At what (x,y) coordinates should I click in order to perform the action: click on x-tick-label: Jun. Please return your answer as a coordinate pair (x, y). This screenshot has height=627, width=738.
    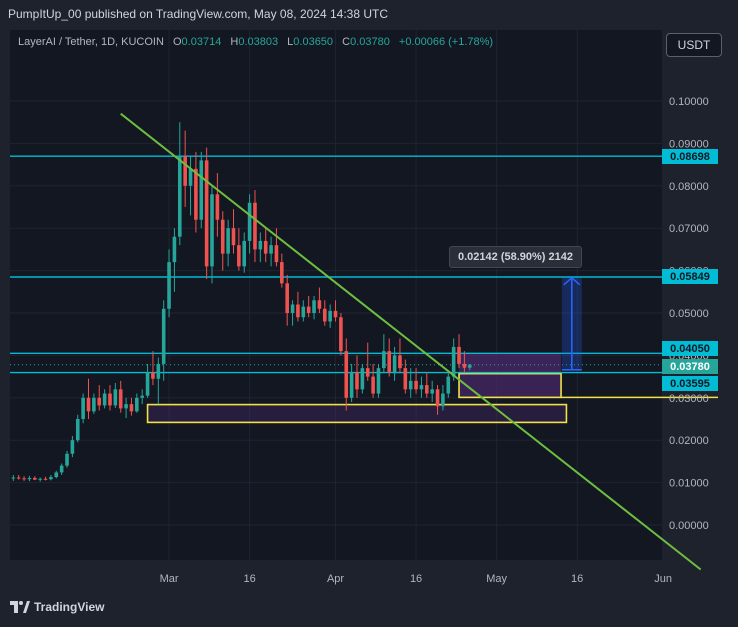
    Looking at the image, I should click on (663, 579).